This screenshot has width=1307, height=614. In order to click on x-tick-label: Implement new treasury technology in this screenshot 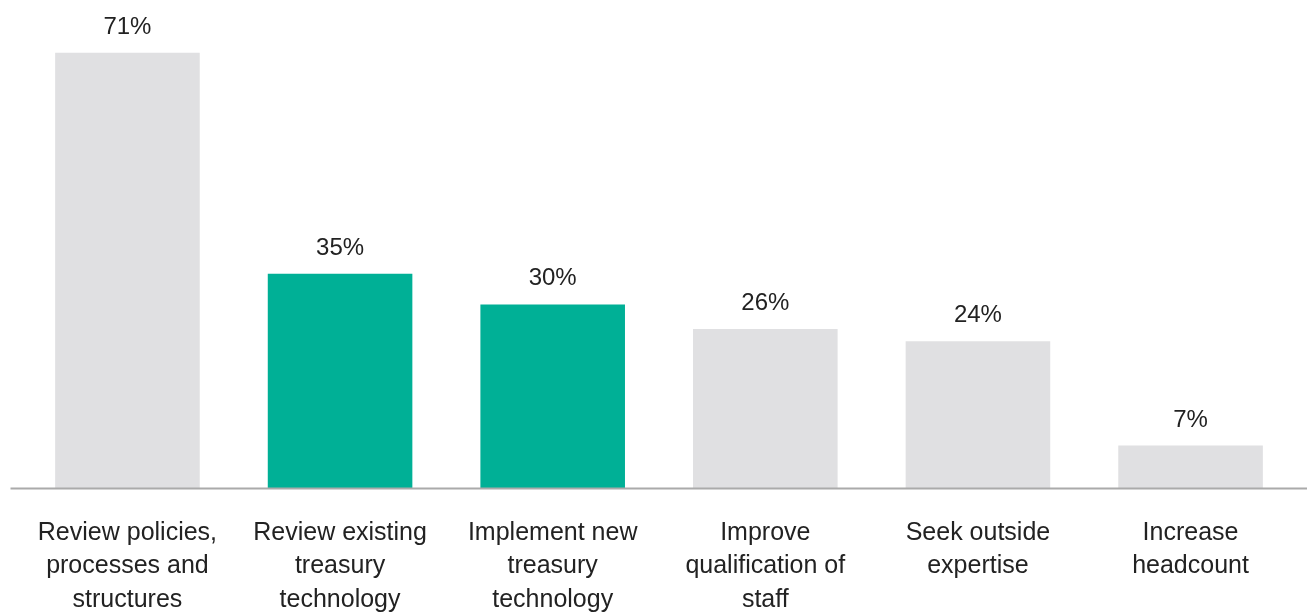, I will do `click(553, 564)`.